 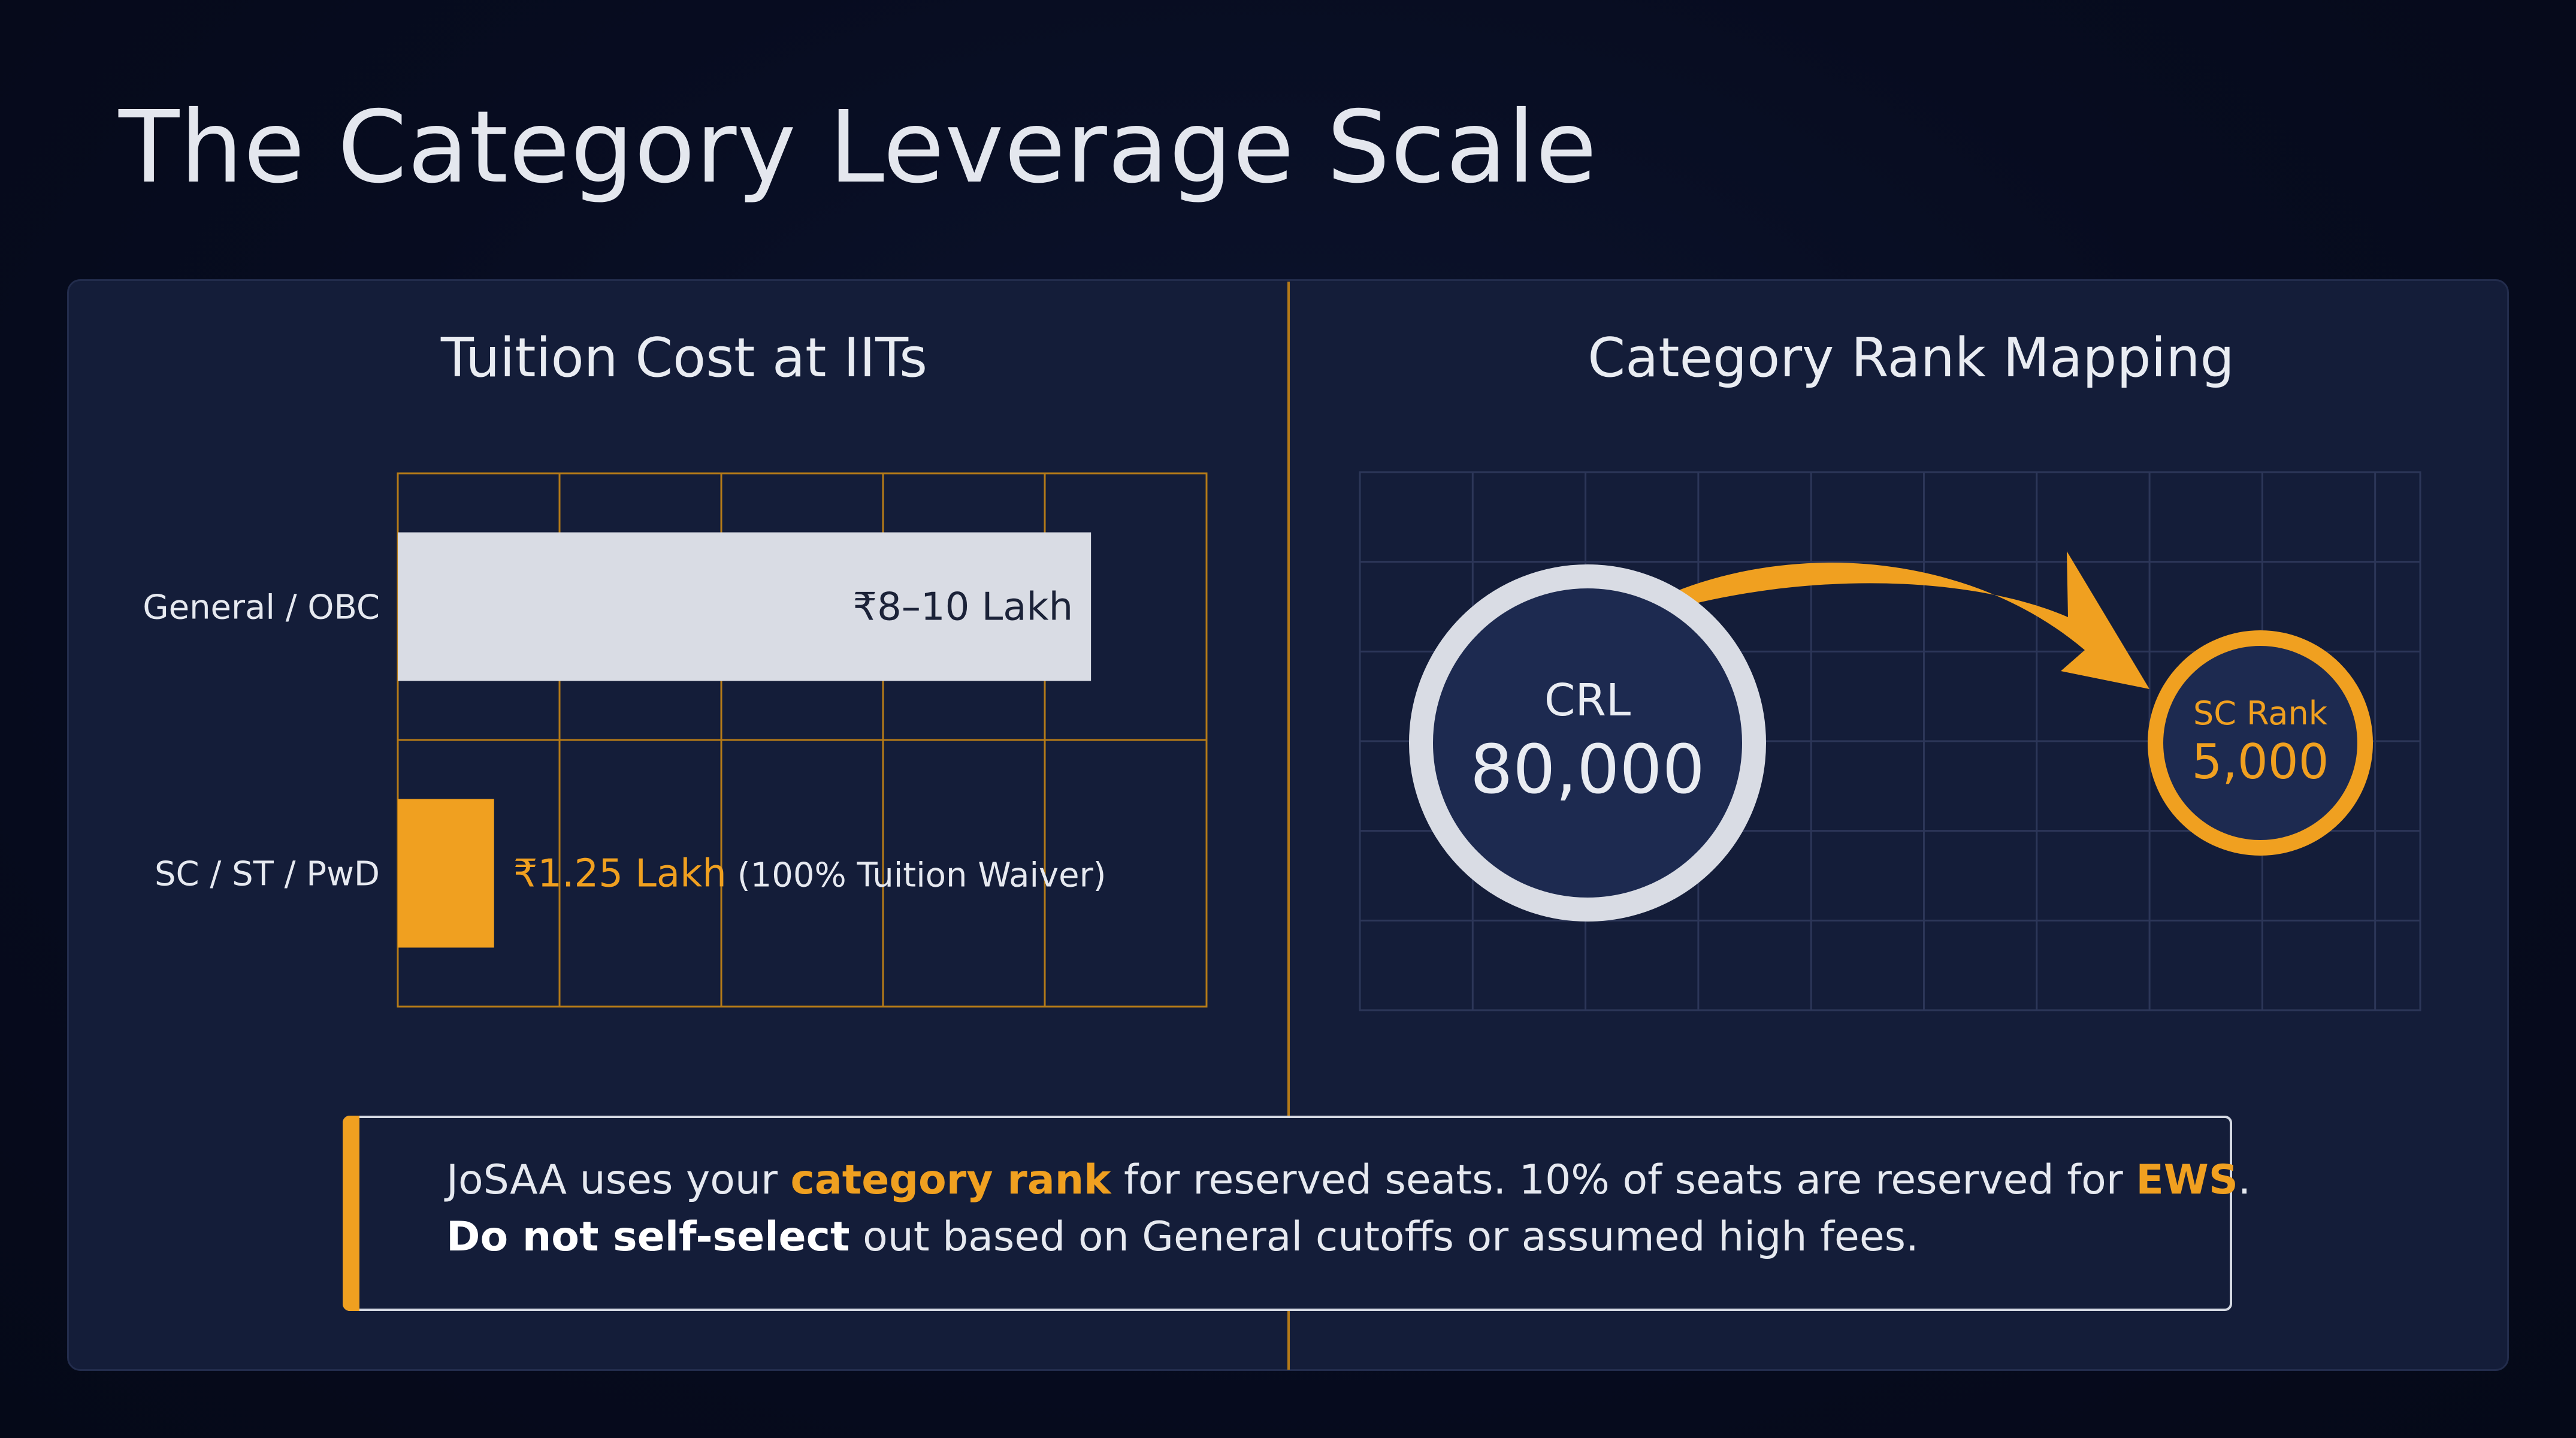 I want to click on sc-rank-circle: SC Rank 5,000, so click(x=2260, y=743).